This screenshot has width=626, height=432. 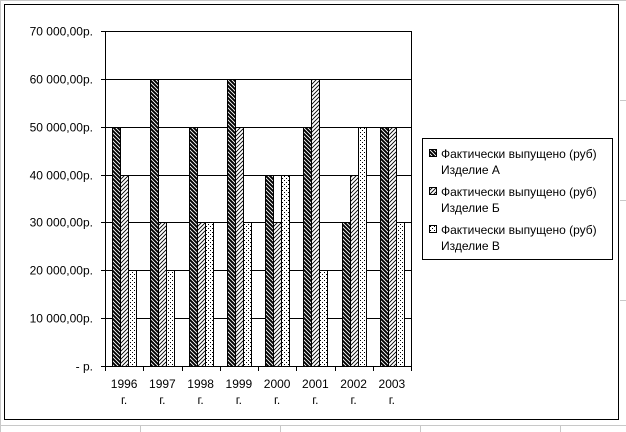 I want to click on x-tick-label: 1997, so click(x=162, y=384).